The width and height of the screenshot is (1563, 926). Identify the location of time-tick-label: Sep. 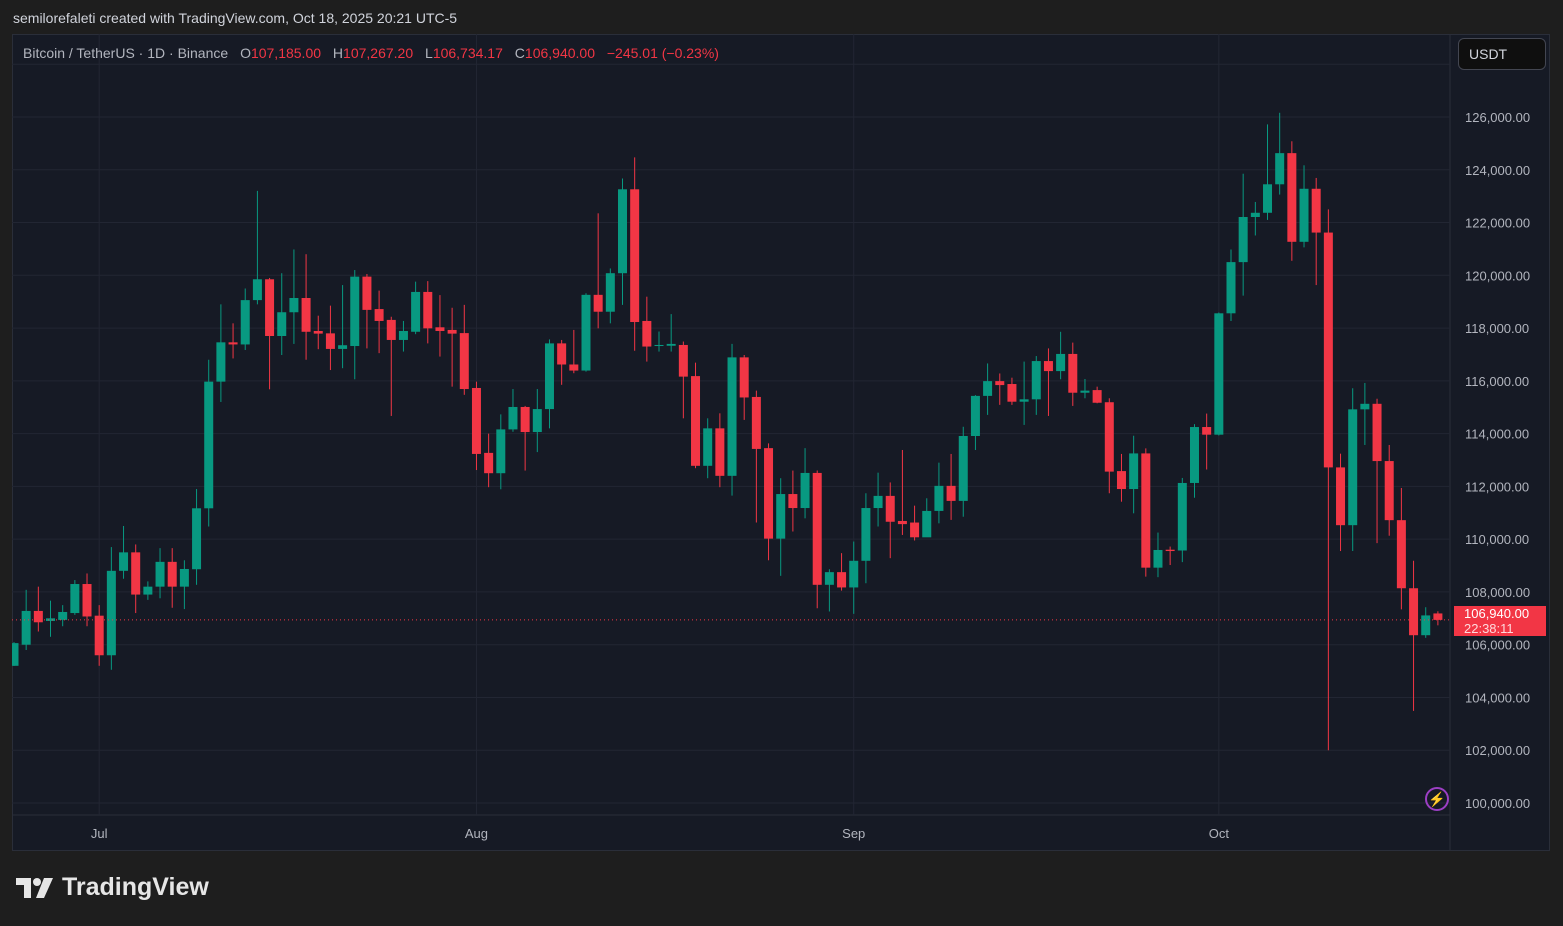
(853, 833).